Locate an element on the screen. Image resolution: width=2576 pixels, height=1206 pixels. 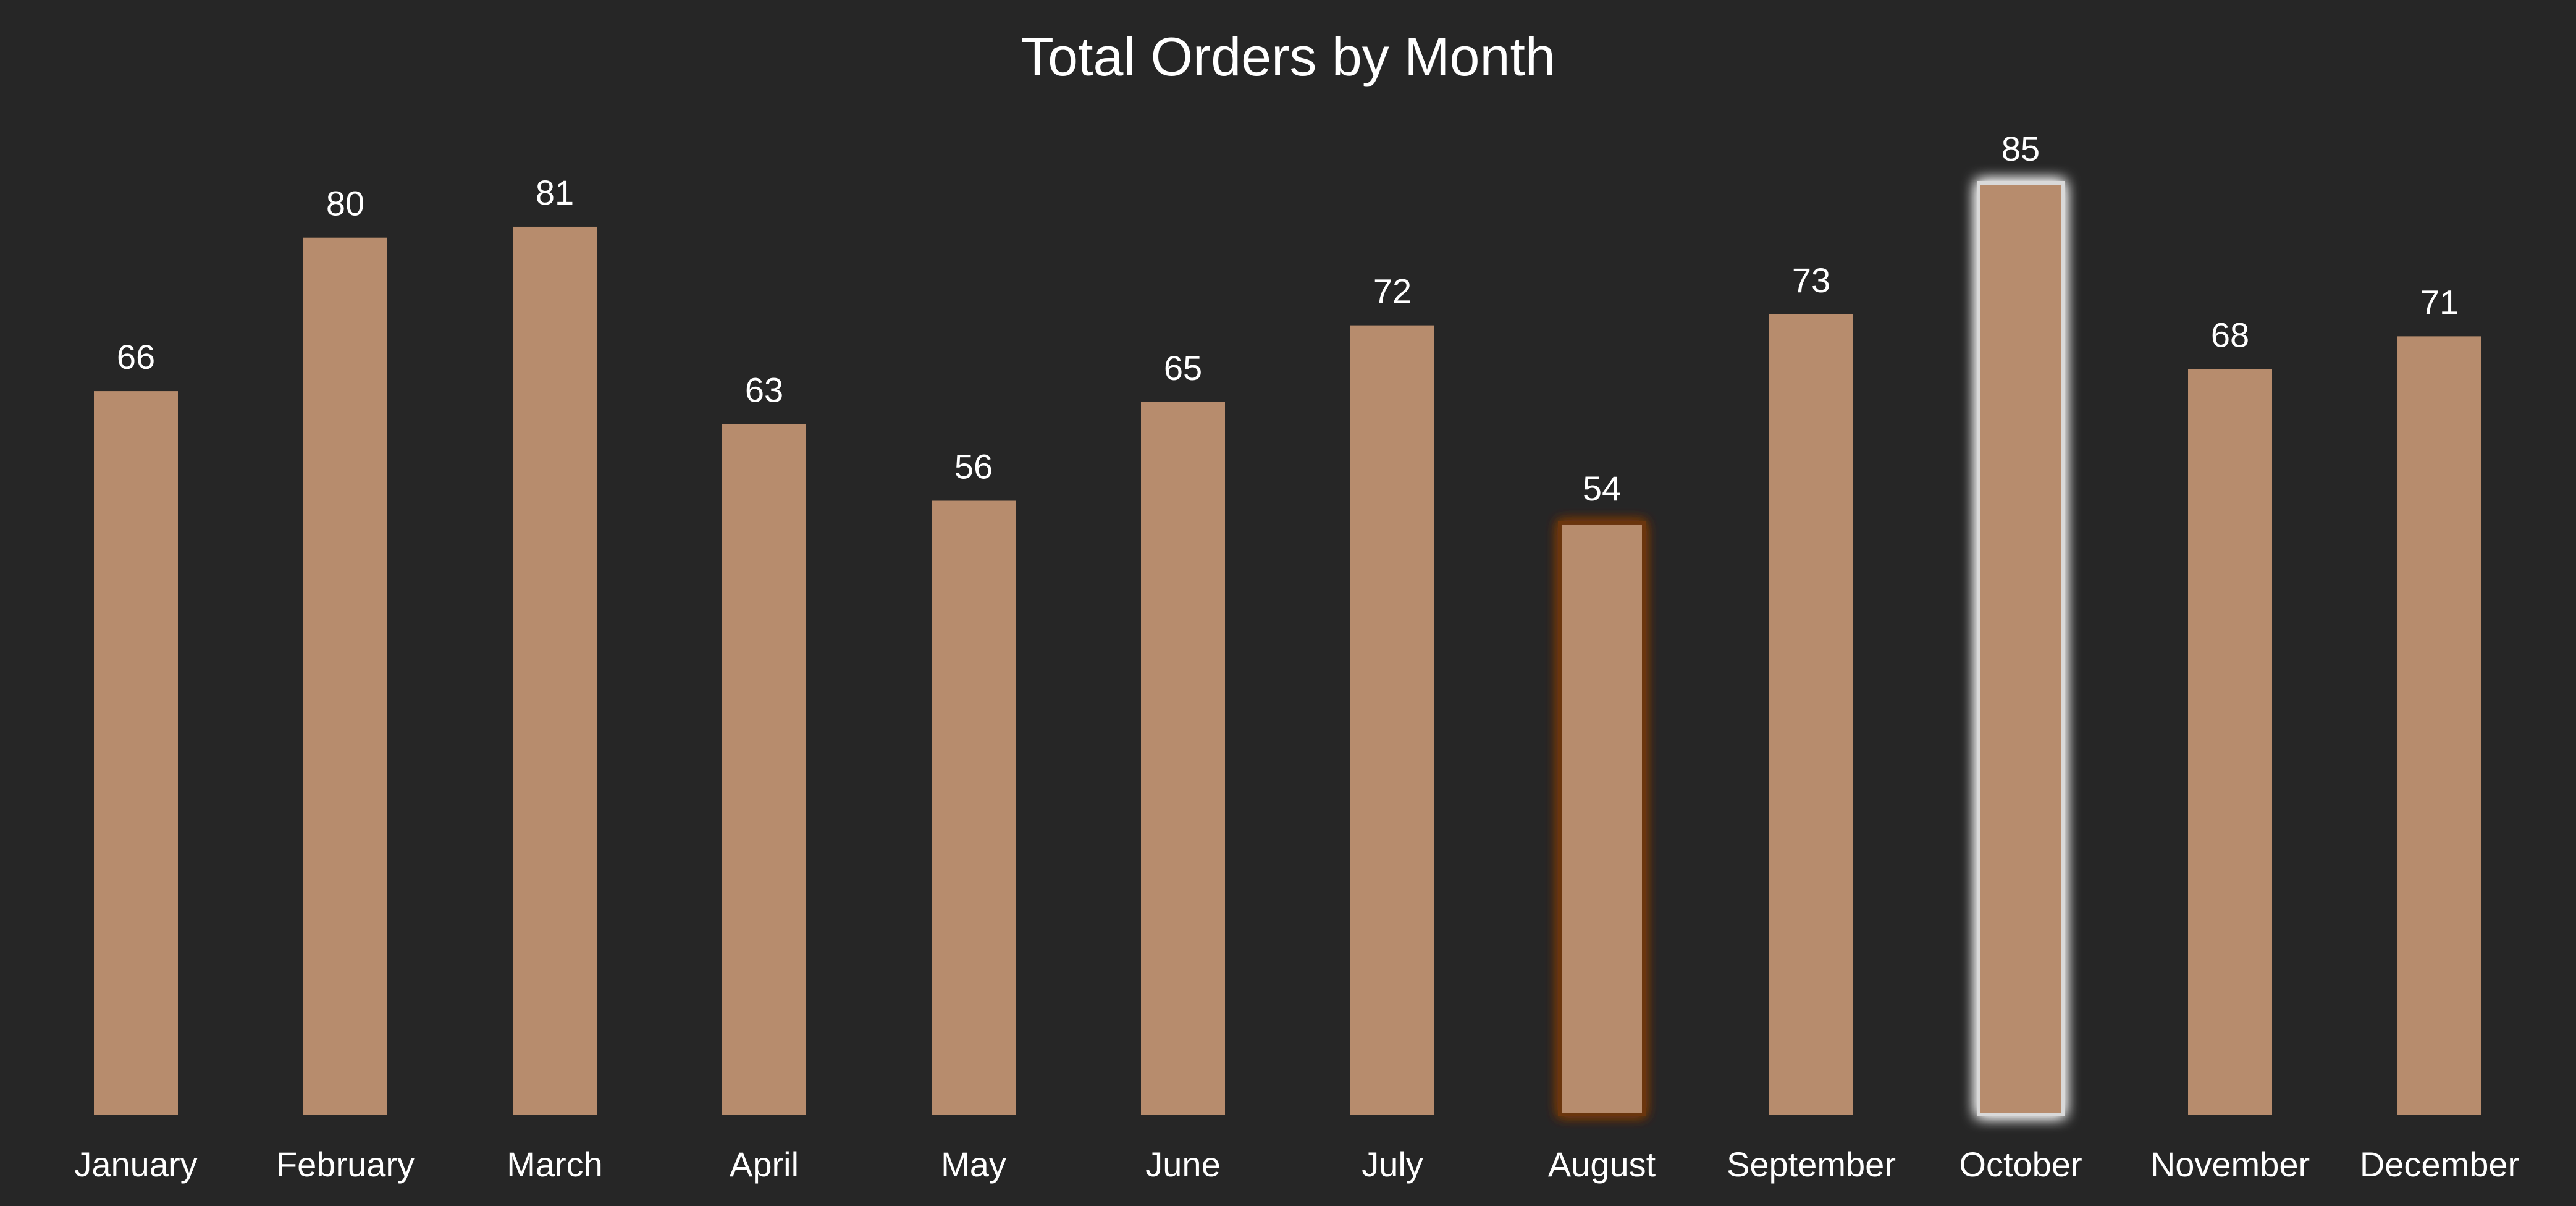
data-label-september: 73 is located at coordinates (1811, 280).